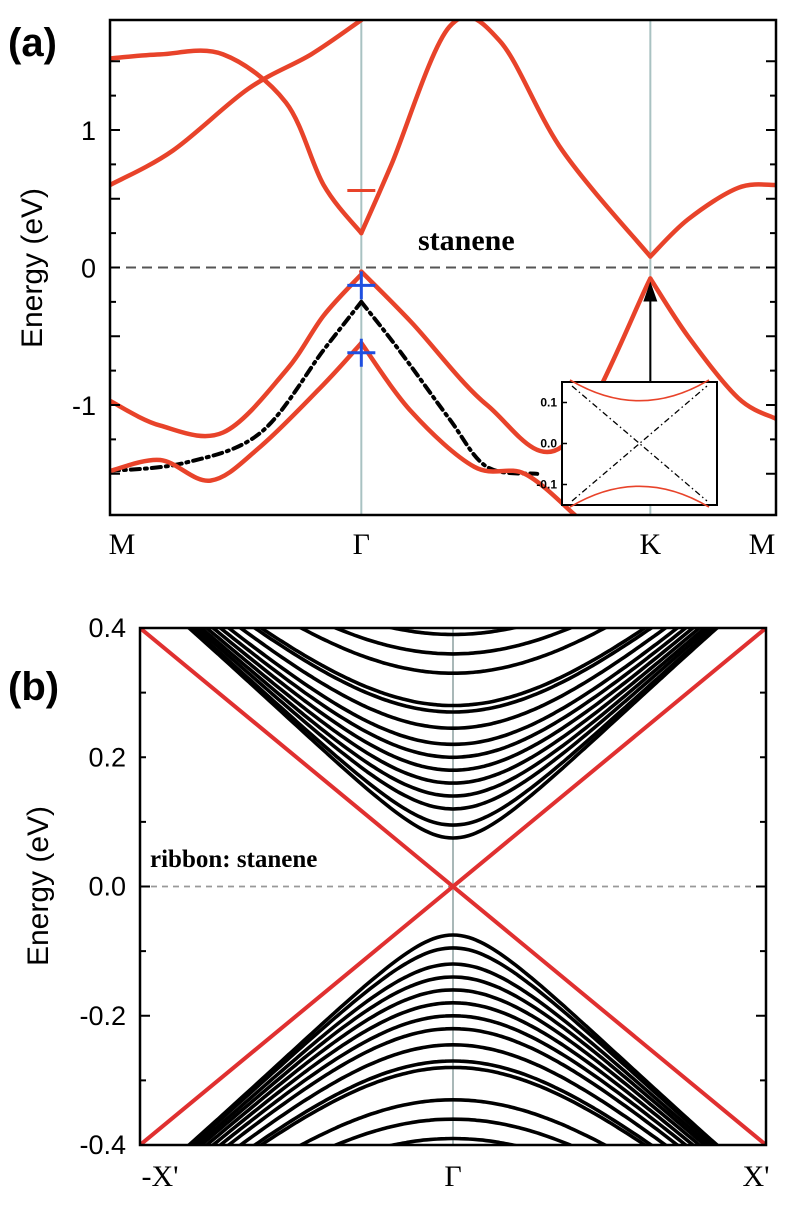 The height and width of the screenshot is (1210, 804). What do you see at coordinates (452, 1176) in the screenshot?
I see `panel-b-xtick-label: Γ` at bounding box center [452, 1176].